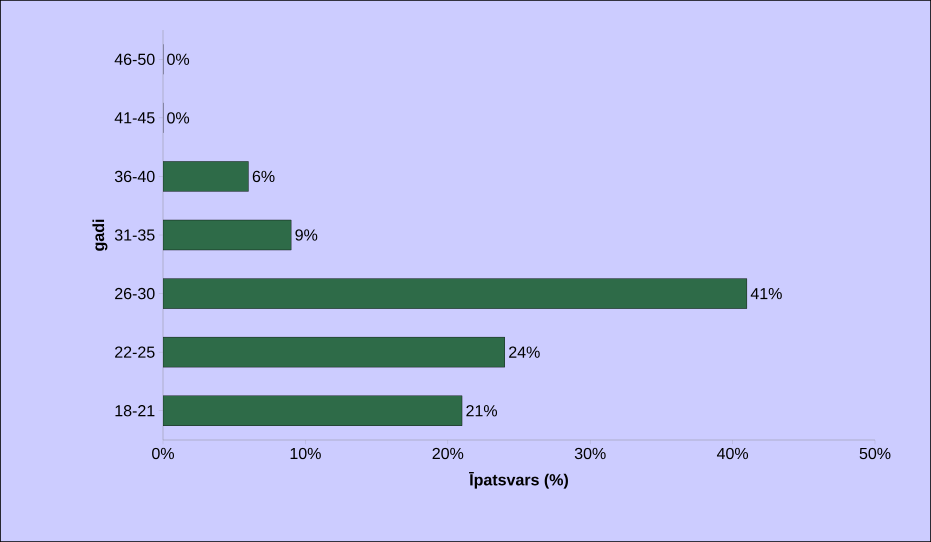 Image resolution: width=931 pixels, height=542 pixels. I want to click on y-tick-label: 36-40, so click(134, 176).